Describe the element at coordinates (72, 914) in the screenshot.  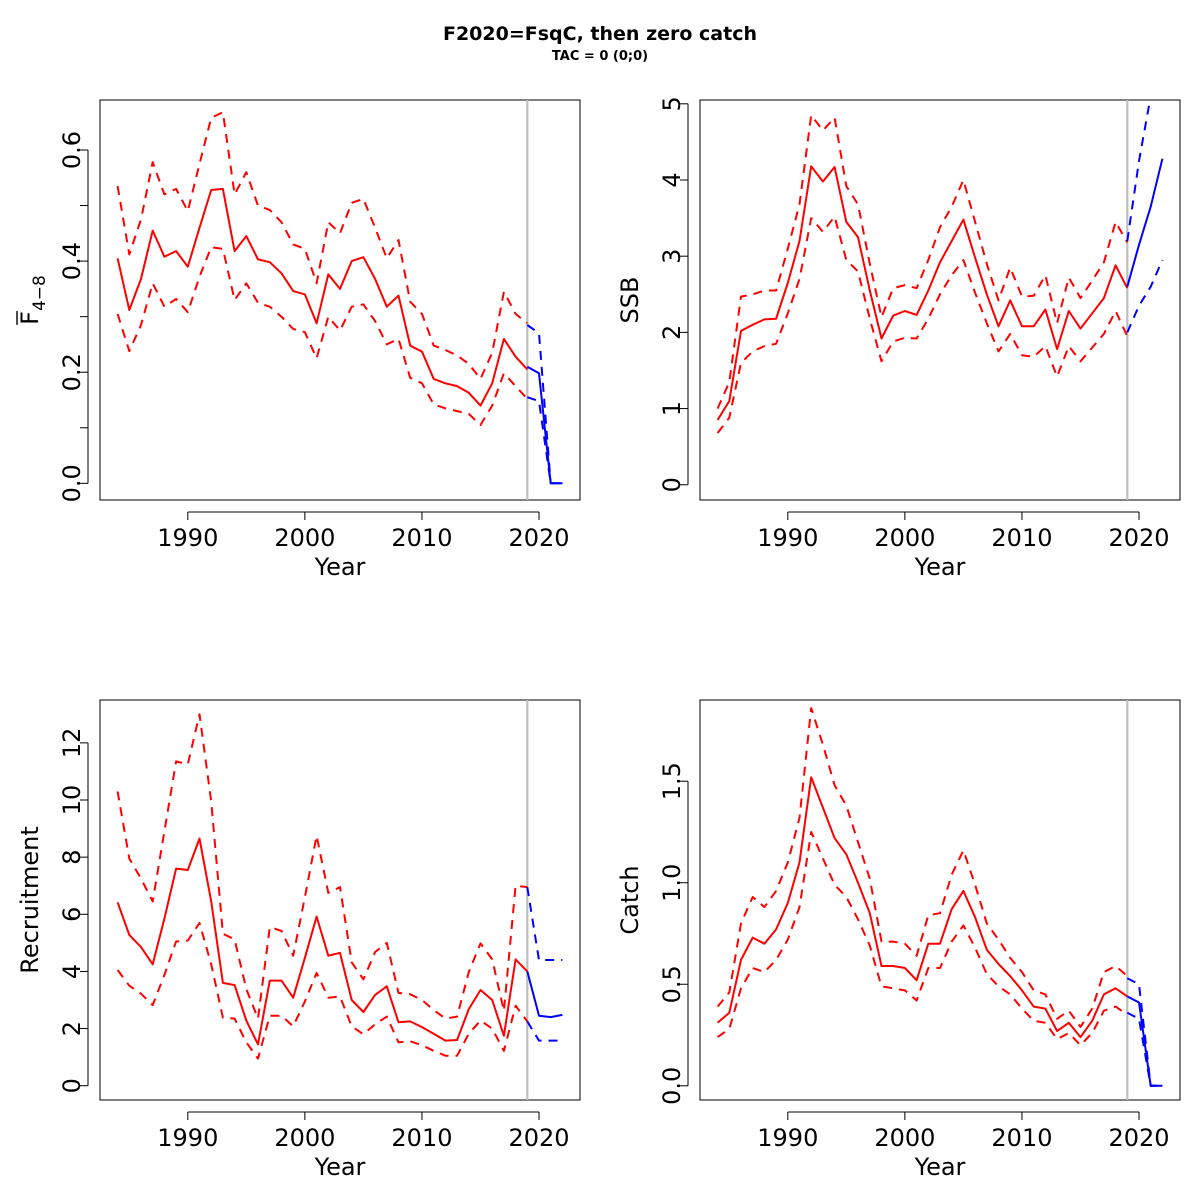
I see `y-tick-label: 6` at that location.